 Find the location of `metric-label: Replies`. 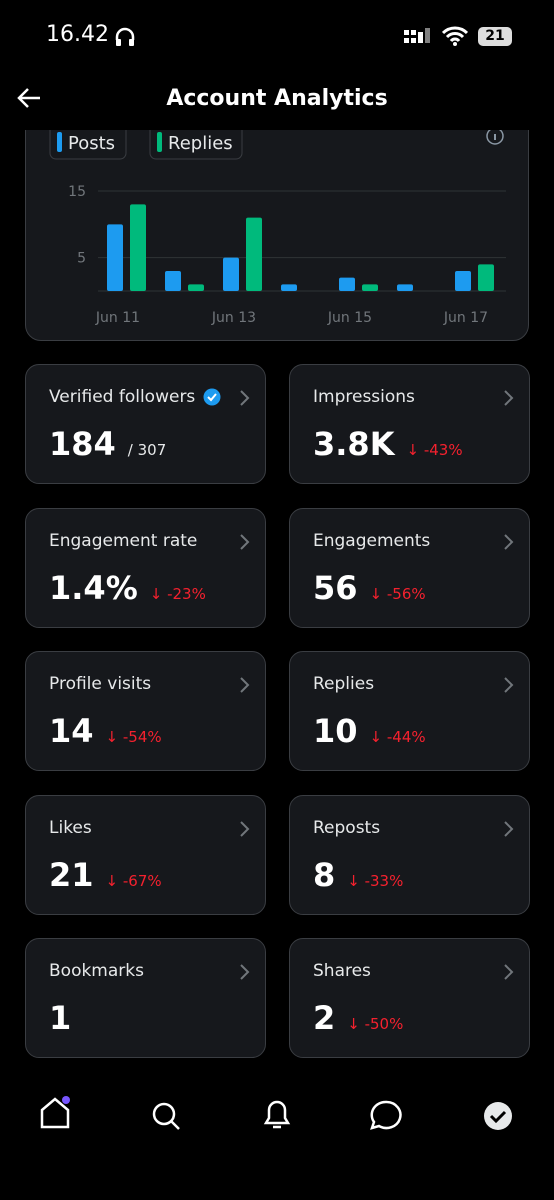

metric-label: Replies is located at coordinates (344, 684).